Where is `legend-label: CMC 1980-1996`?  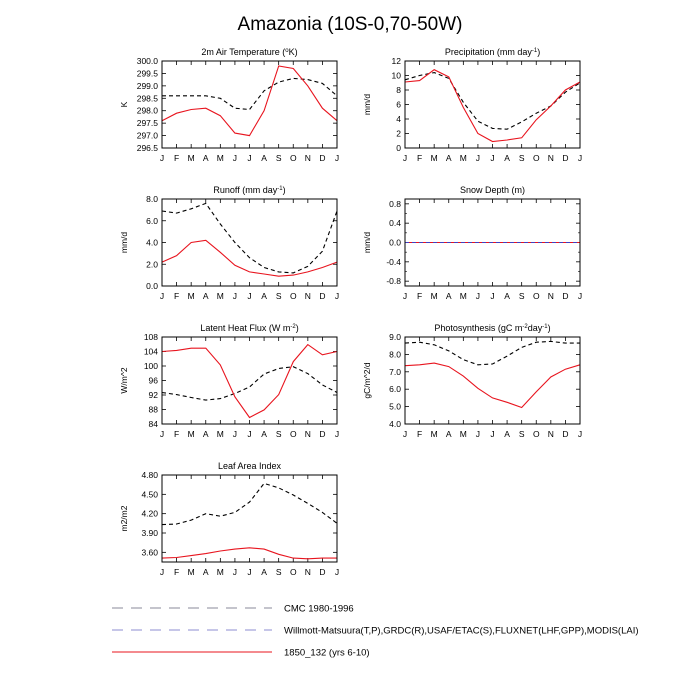
legend-label: CMC 1980-1996 is located at coordinates (319, 609).